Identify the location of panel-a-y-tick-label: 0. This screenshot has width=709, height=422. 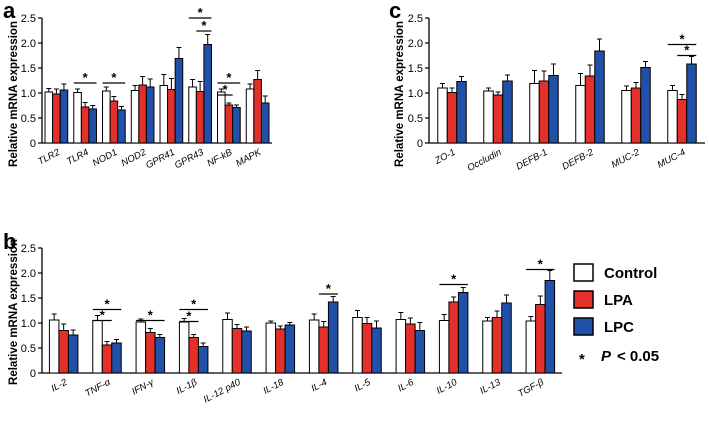
(33, 144).